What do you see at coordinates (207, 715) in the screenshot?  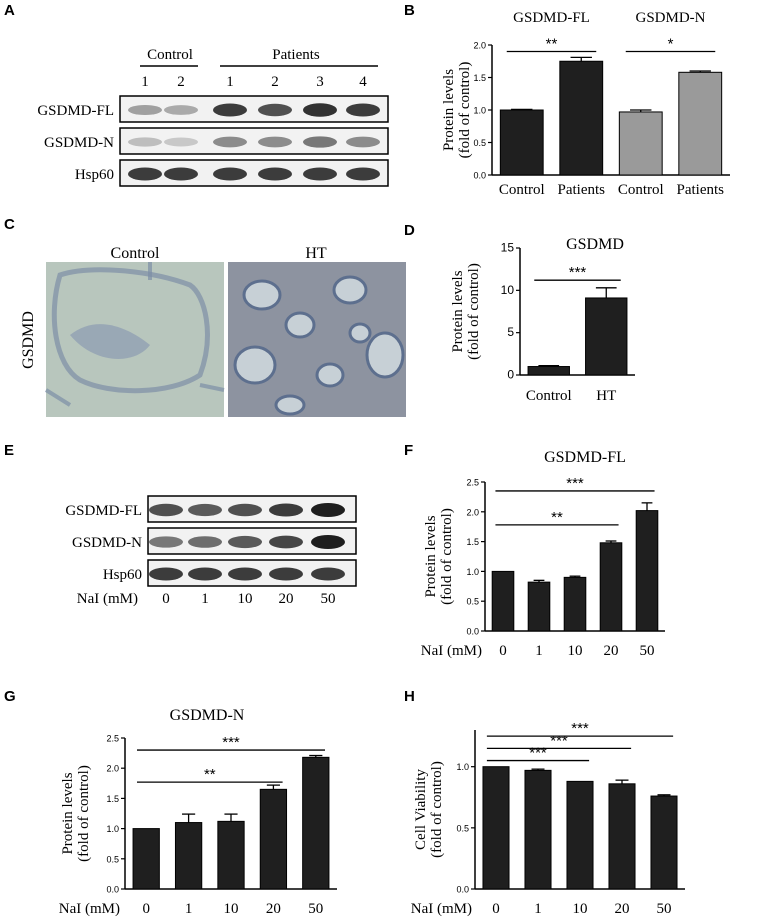 I see `chart-title: GSDMD-N` at bounding box center [207, 715].